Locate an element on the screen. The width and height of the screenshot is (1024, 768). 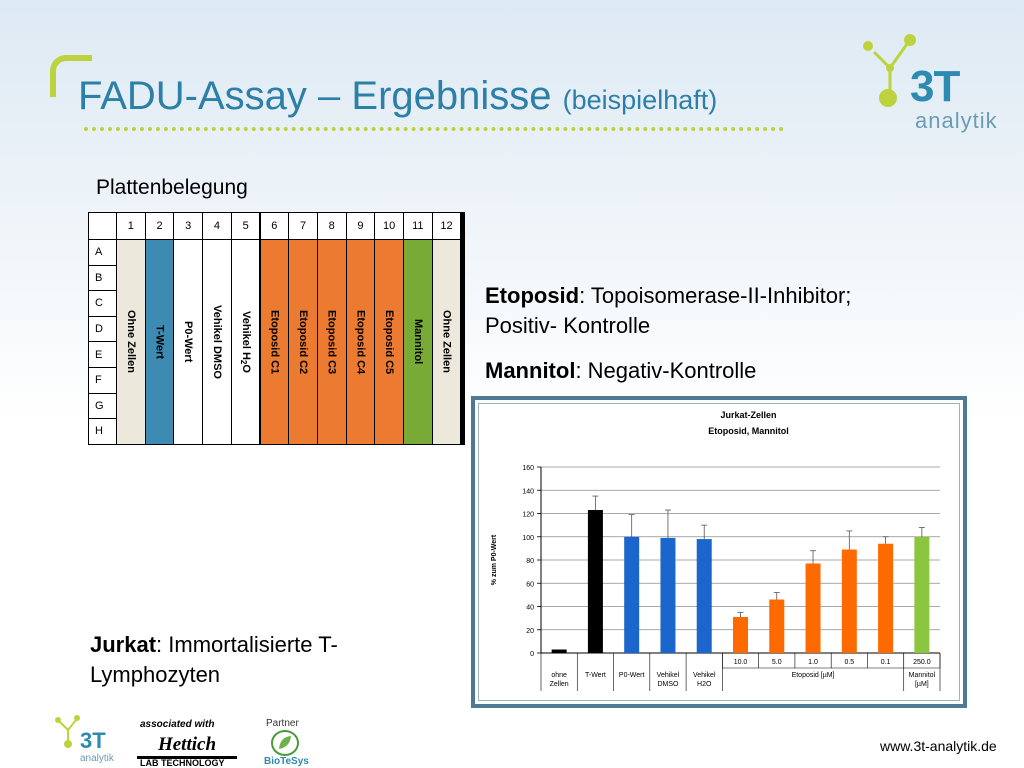
plate-column-number: 3 is located at coordinates (188, 226).